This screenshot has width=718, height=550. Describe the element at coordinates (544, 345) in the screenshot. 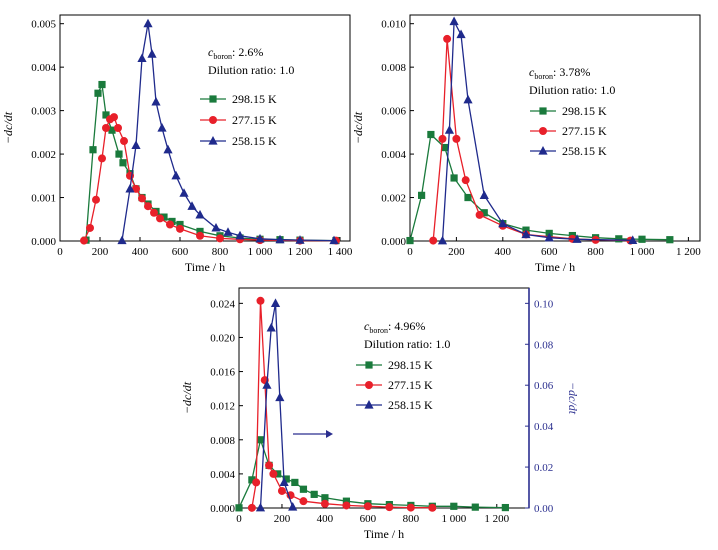

I see `right-y-tick-label: 0.08` at that location.